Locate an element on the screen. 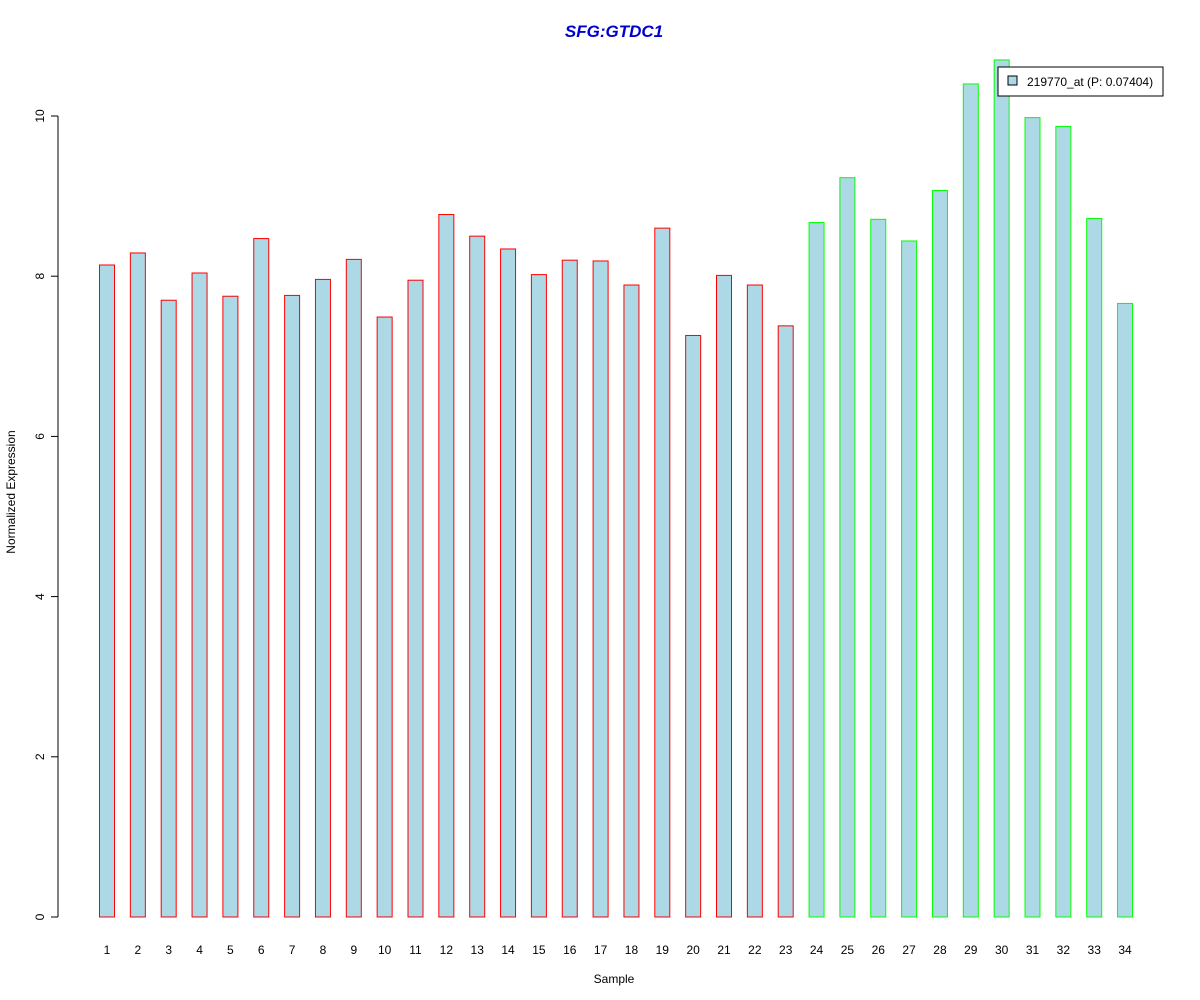 Image resolution: width=1200 pixels, height=1000 pixels. x-tick-label: 27 is located at coordinates (909, 950).